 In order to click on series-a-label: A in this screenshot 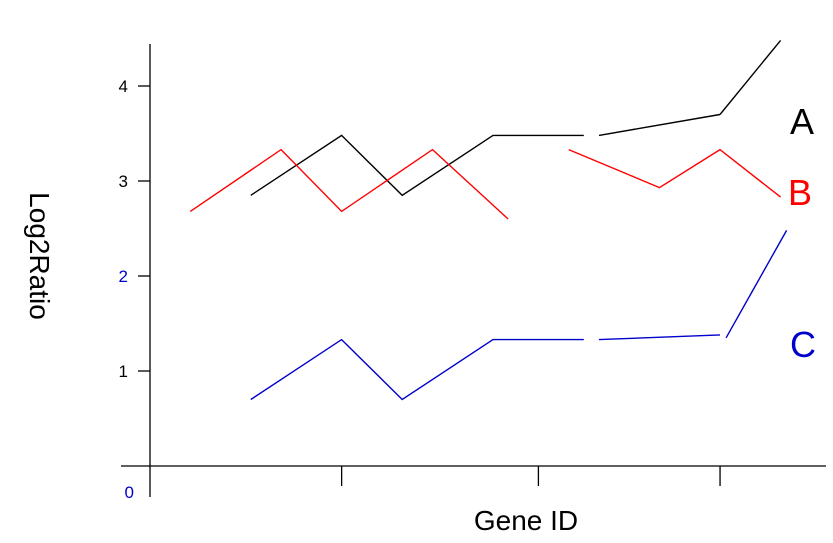, I will do `click(802, 121)`.